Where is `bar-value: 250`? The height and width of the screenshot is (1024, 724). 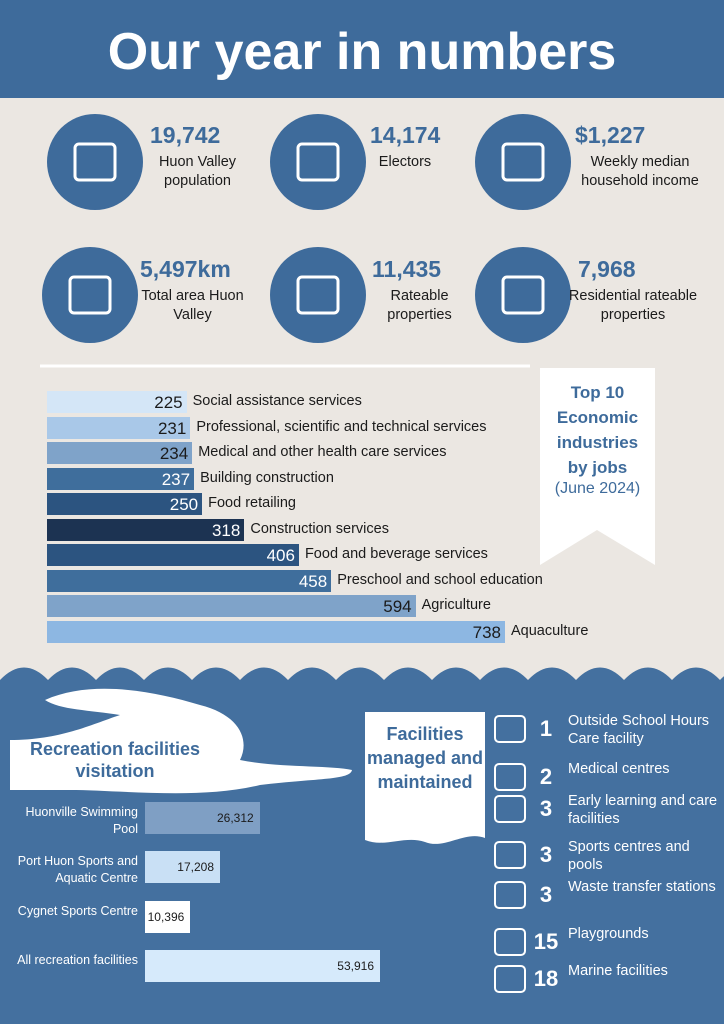
bar-value: 250 is located at coordinates (184, 504).